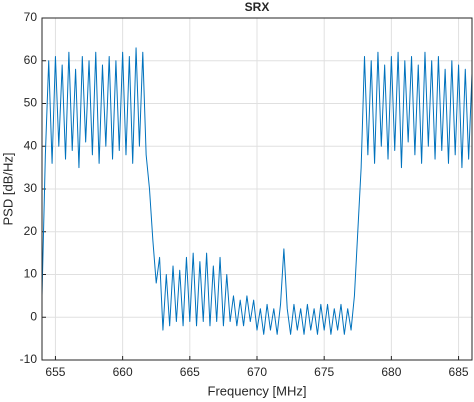 The height and width of the screenshot is (402, 474). Describe the element at coordinates (31, 103) in the screenshot. I see `y-tick-label: 50` at that location.